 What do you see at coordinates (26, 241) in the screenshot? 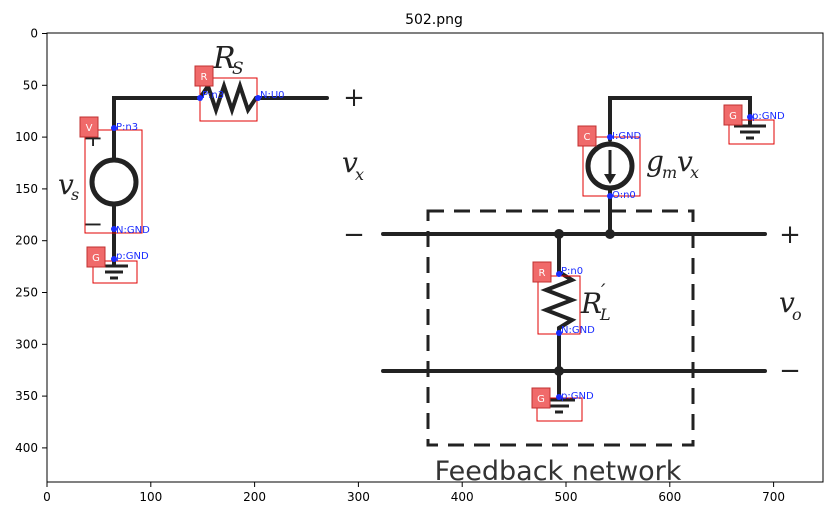
I see `y-tick-label: 200` at bounding box center [26, 241].